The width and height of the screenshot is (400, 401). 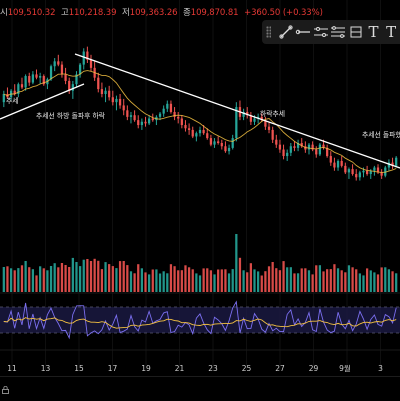 What do you see at coordinates (268, 32) in the screenshot?
I see `drag-handle-icon` at bounding box center [268, 32].